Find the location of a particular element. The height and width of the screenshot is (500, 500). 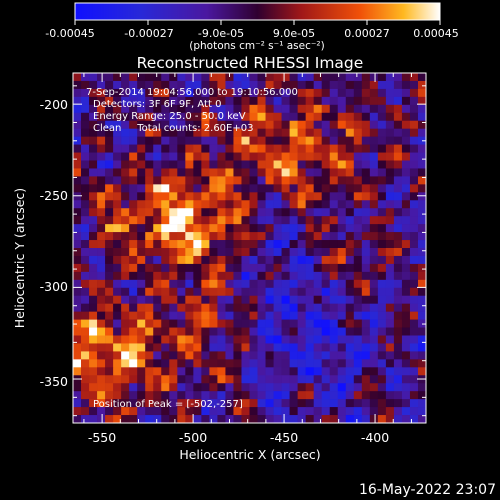

colorbar-tick-label: -9.0e-05 is located at coordinates (221, 33).